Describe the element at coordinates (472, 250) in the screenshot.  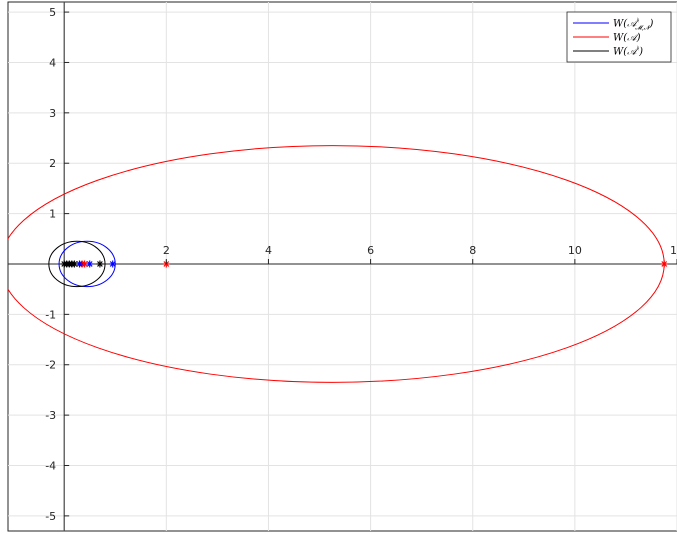
I see `x-tick-label: 8` at that location.